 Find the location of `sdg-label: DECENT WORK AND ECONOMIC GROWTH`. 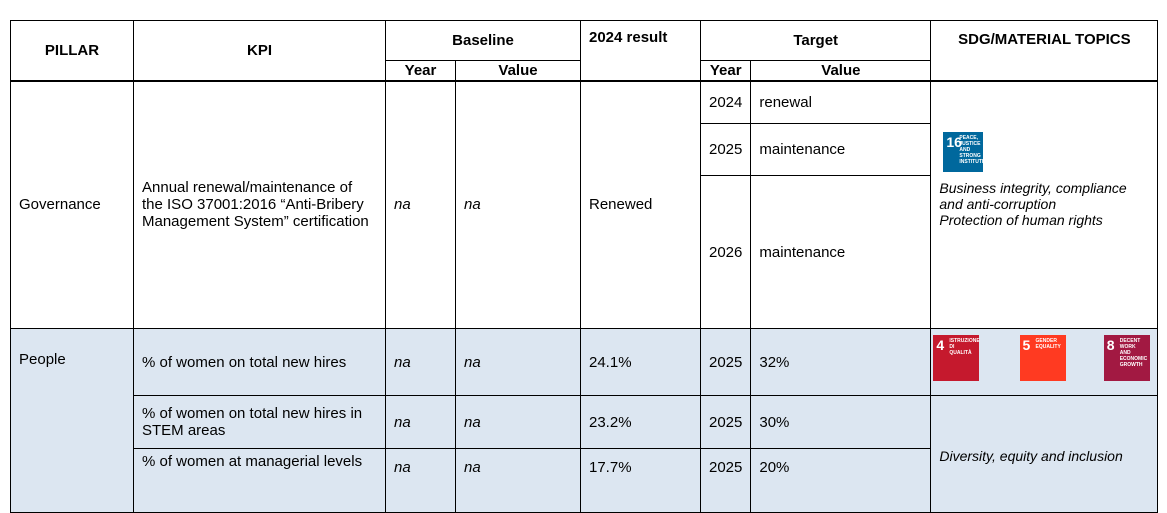

sdg-label: DECENT WORK AND ECONOMIC GROWTH is located at coordinates (1133, 353).